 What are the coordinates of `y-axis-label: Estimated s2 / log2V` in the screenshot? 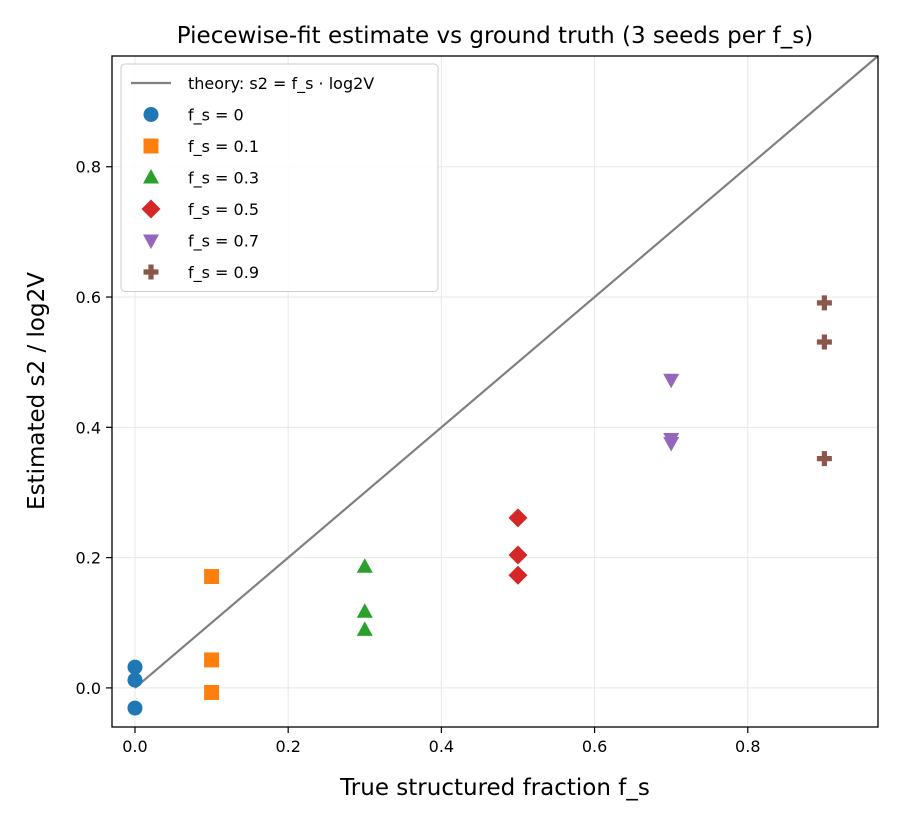 It's located at (37, 391).